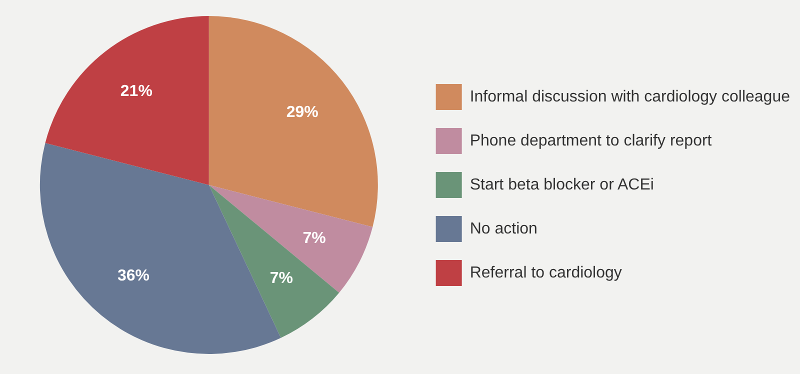  I want to click on data-label: 36%, so click(133, 276).